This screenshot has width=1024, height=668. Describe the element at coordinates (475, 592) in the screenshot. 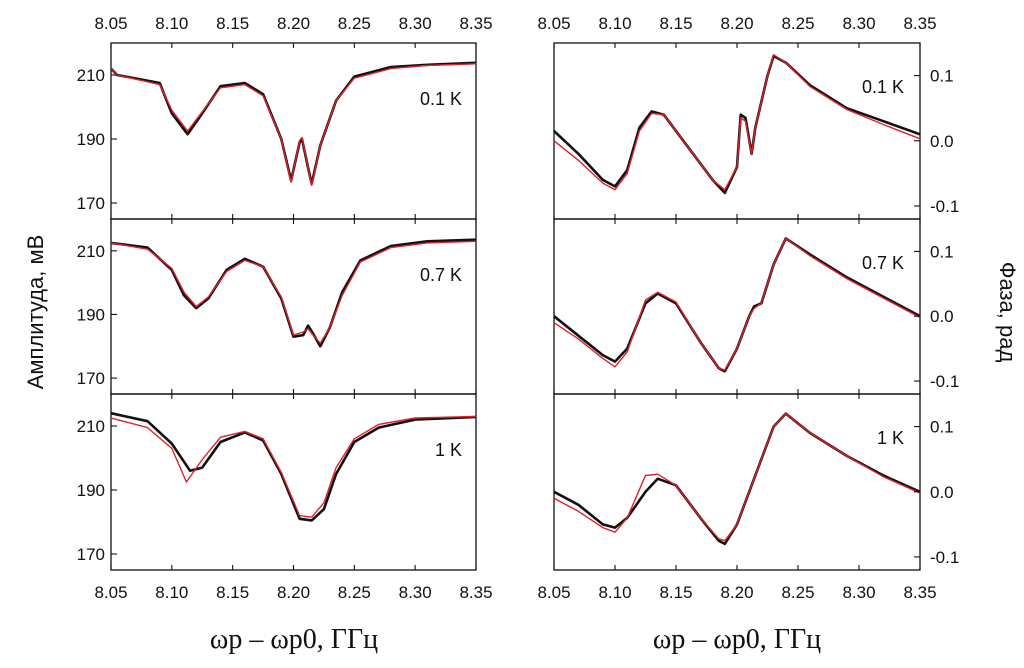

I see `left-bottom-xtick-label: 8.35` at that location.